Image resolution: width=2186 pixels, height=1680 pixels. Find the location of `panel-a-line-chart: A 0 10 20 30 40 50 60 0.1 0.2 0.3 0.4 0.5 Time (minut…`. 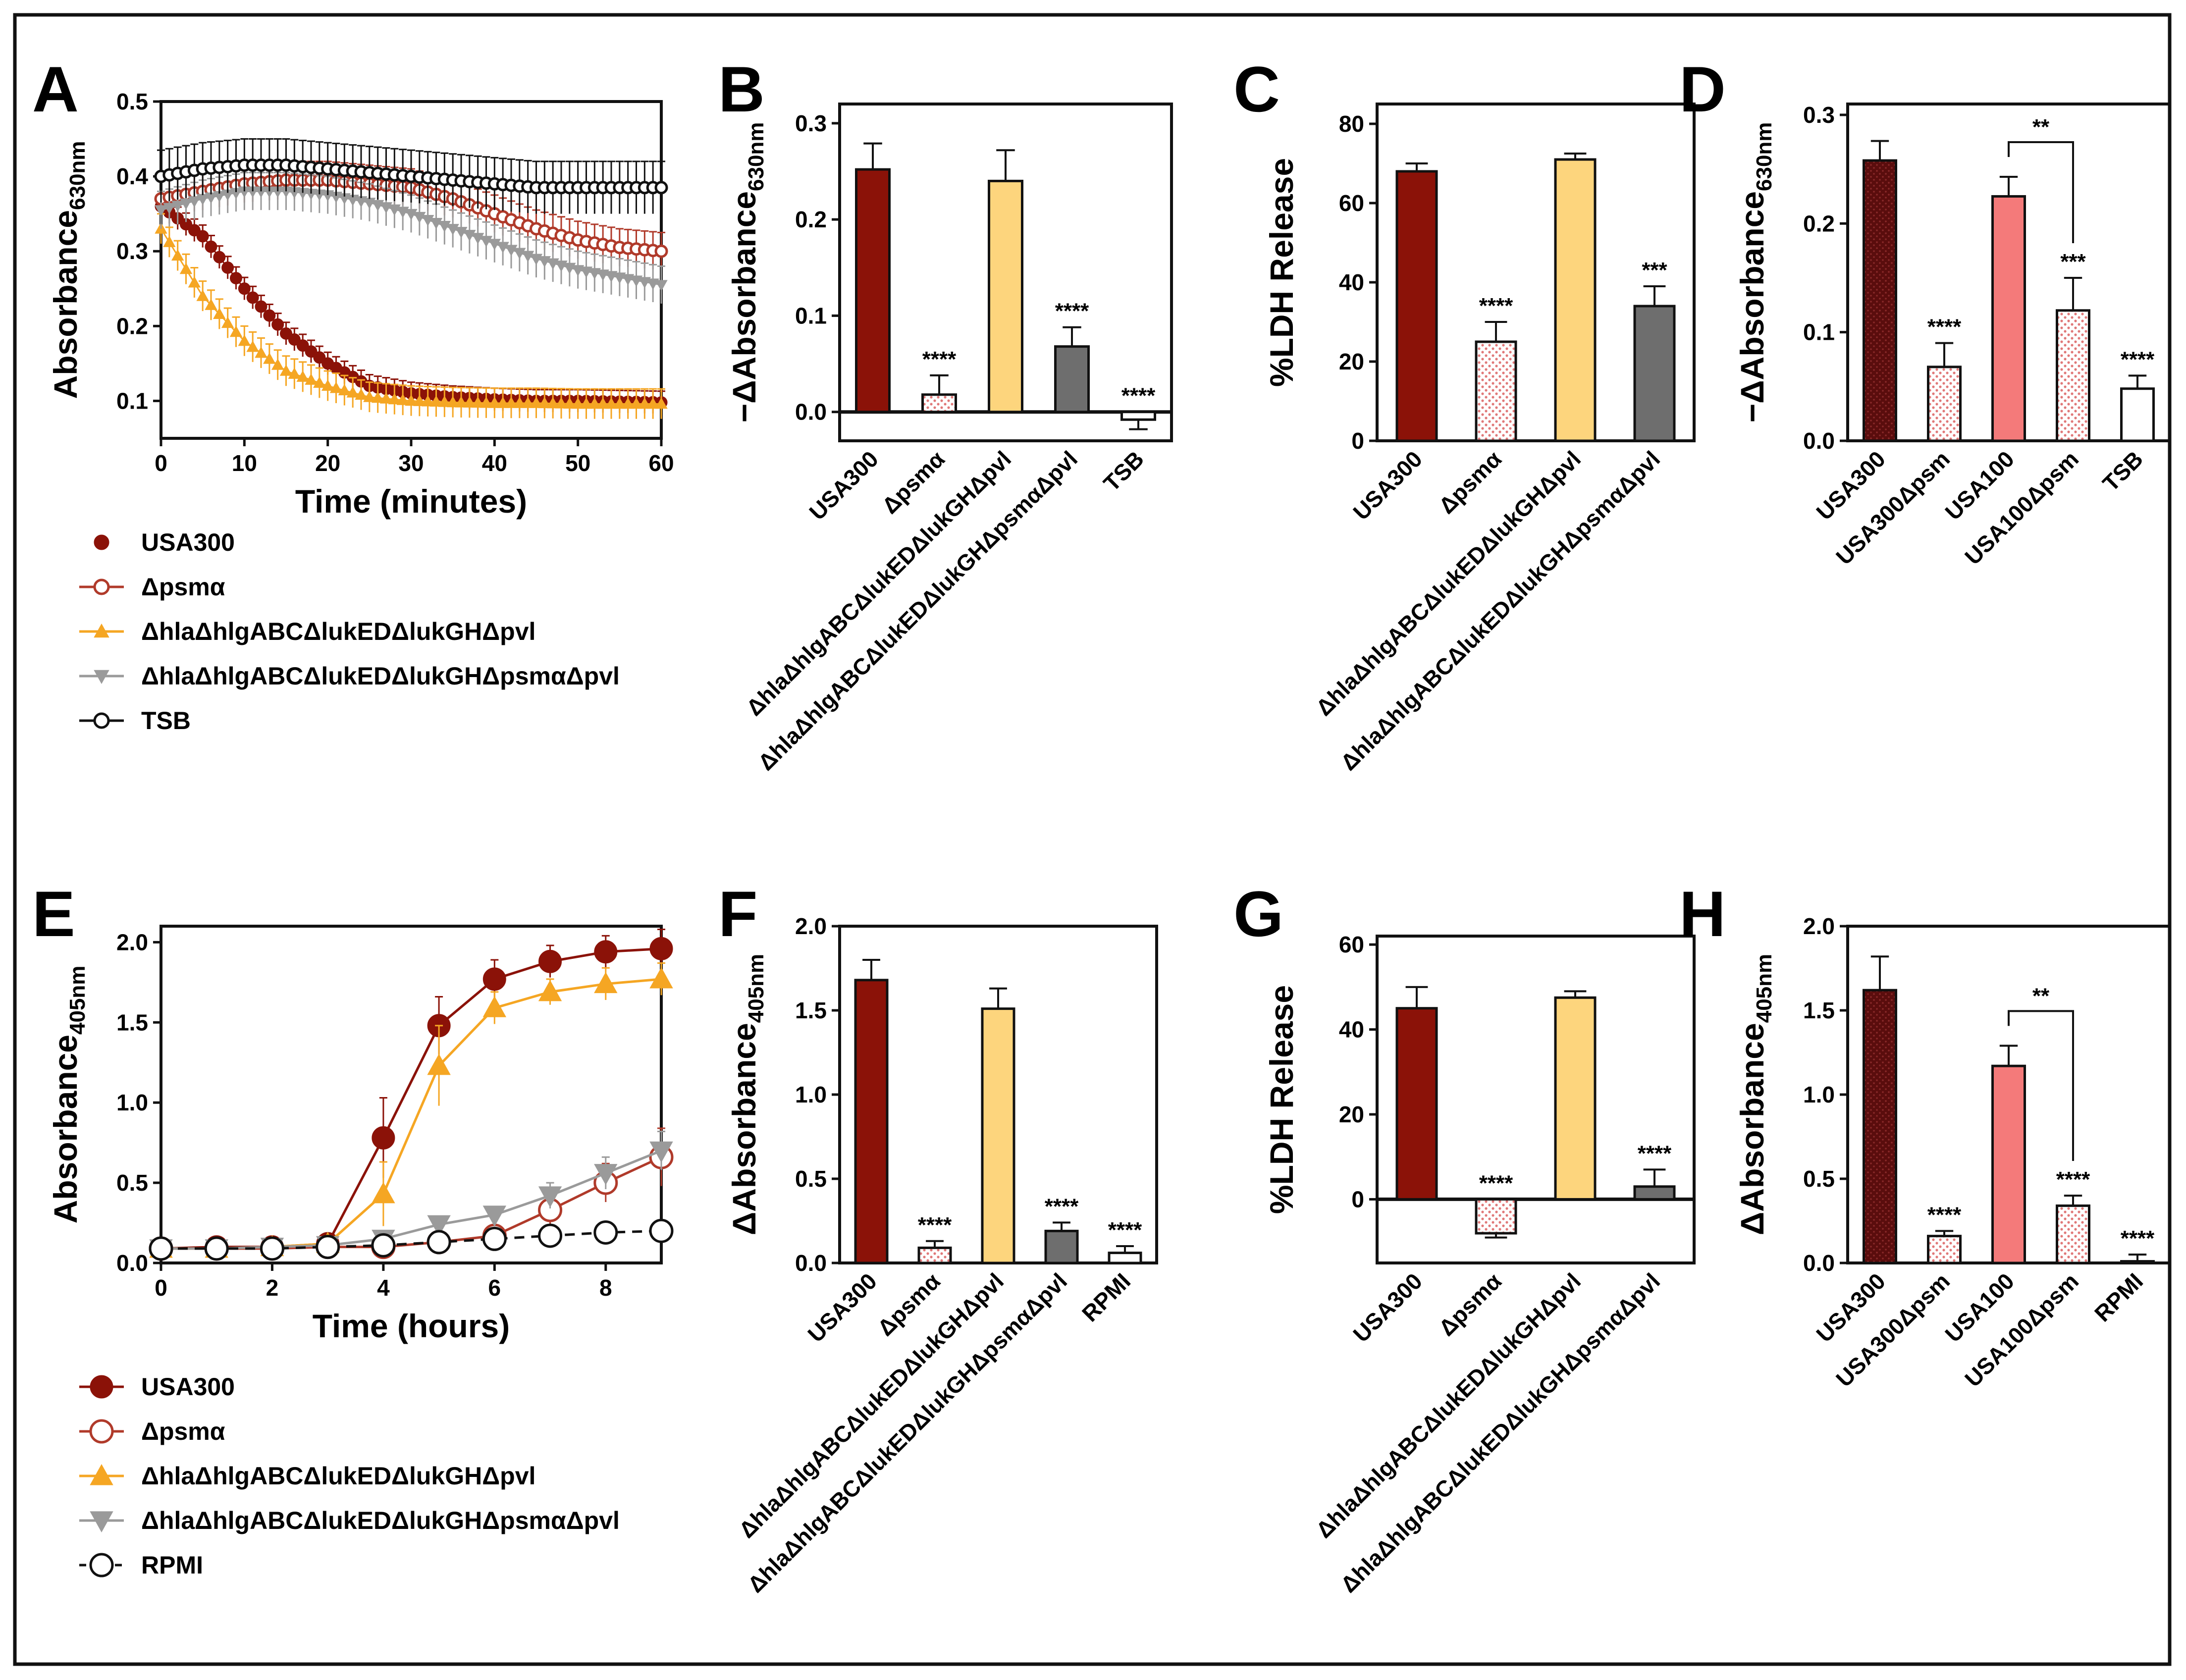

panel-a-line-chart: A 0 10 20 30 40 50 60 0.1 0.2 0.3 0.4 0.5 Time (minut… is located at coordinates (353, 286).